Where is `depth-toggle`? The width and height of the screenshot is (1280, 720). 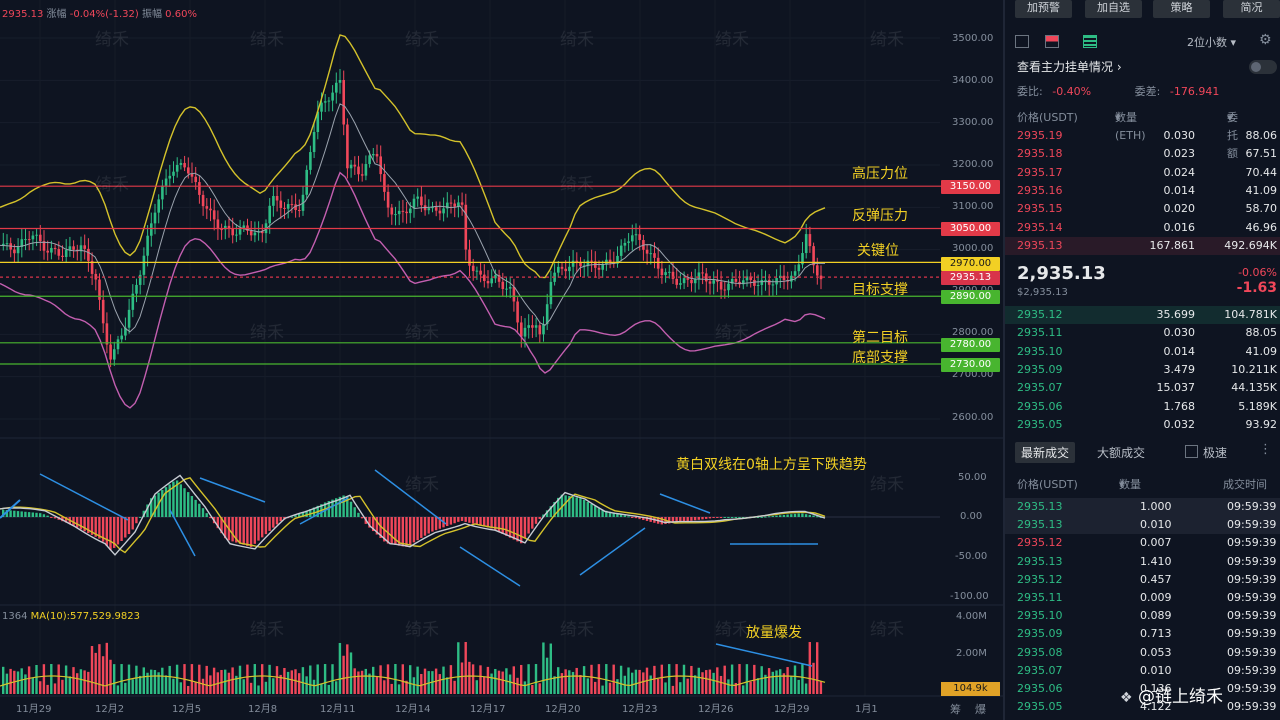 depth-toggle is located at coordinates (1263, 67).